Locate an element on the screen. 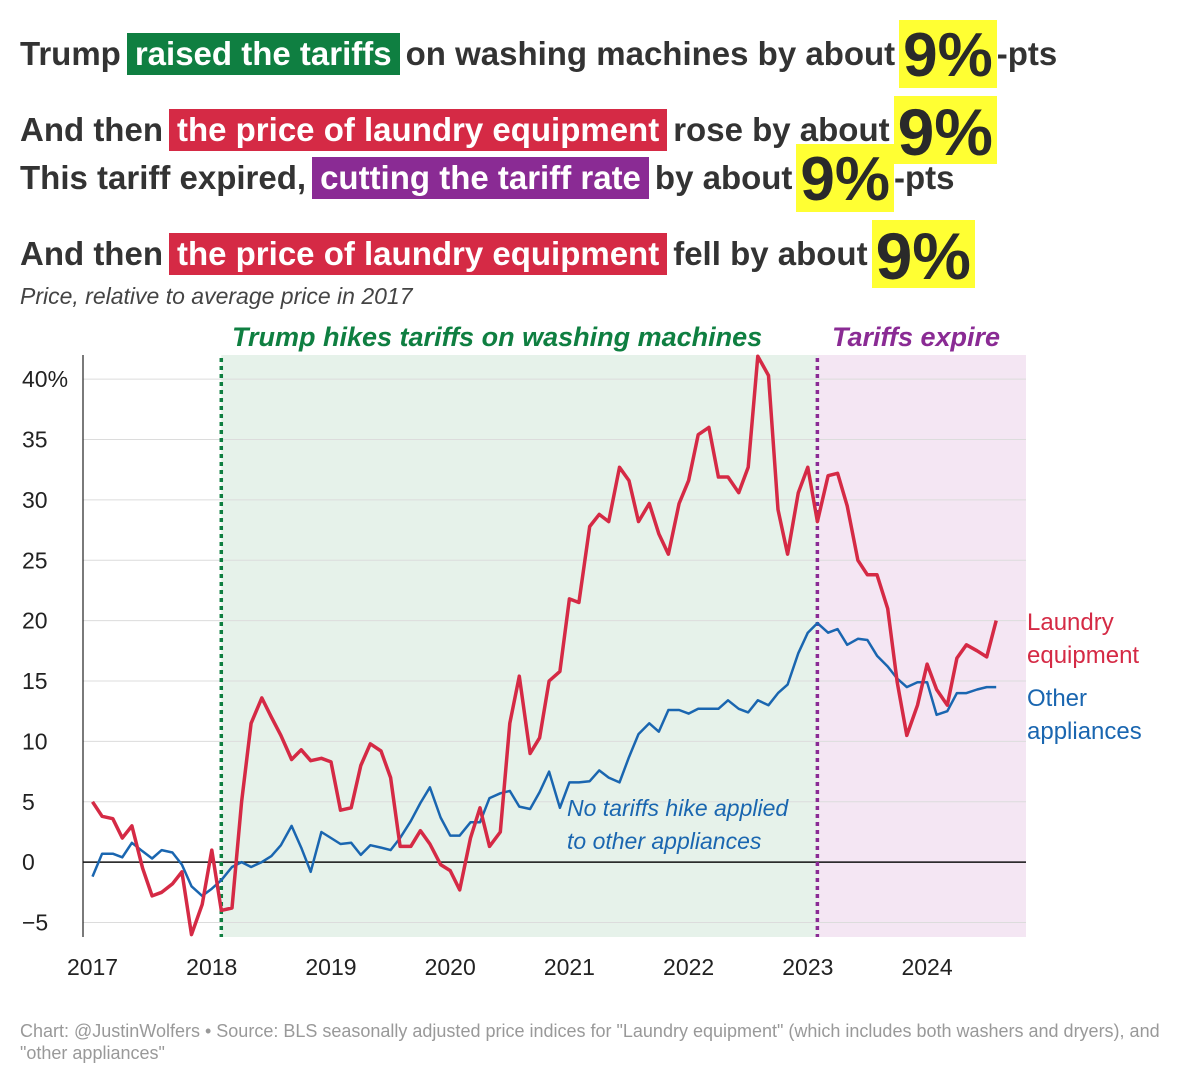  series-label-laundry: Laundry is located at coordinates (1070, 622).